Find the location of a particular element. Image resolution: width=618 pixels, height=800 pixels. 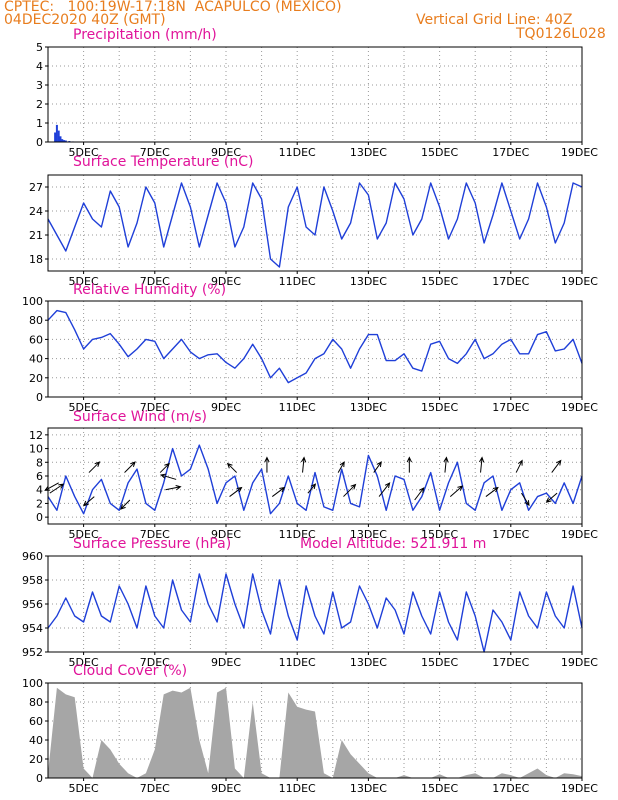

precip-xtick-label: 9DEC is located at coordinates (226, 152).